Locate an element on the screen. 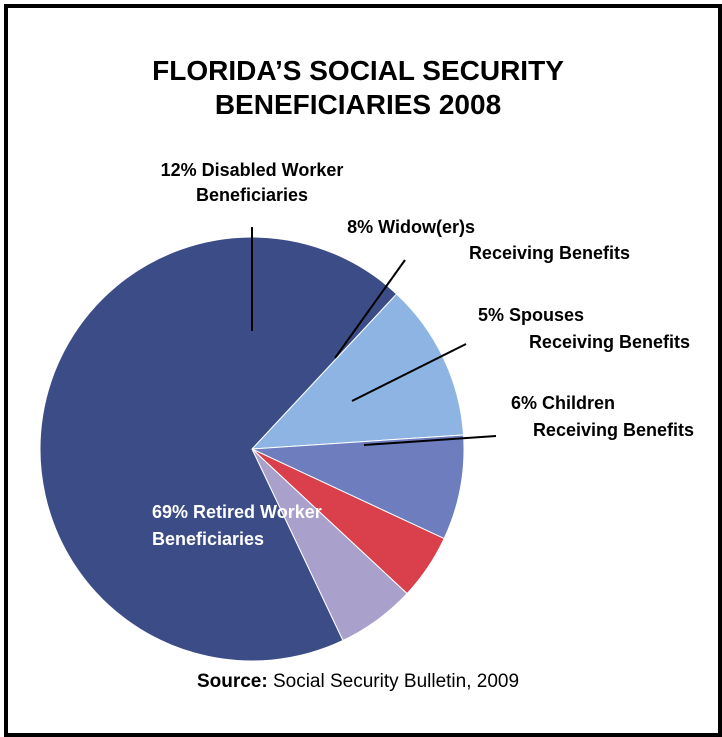 The width and height of the screenshot is (722, 737). slice-label-1-line-0: 8% Widow(er)s is located at coordinates (411, 227).